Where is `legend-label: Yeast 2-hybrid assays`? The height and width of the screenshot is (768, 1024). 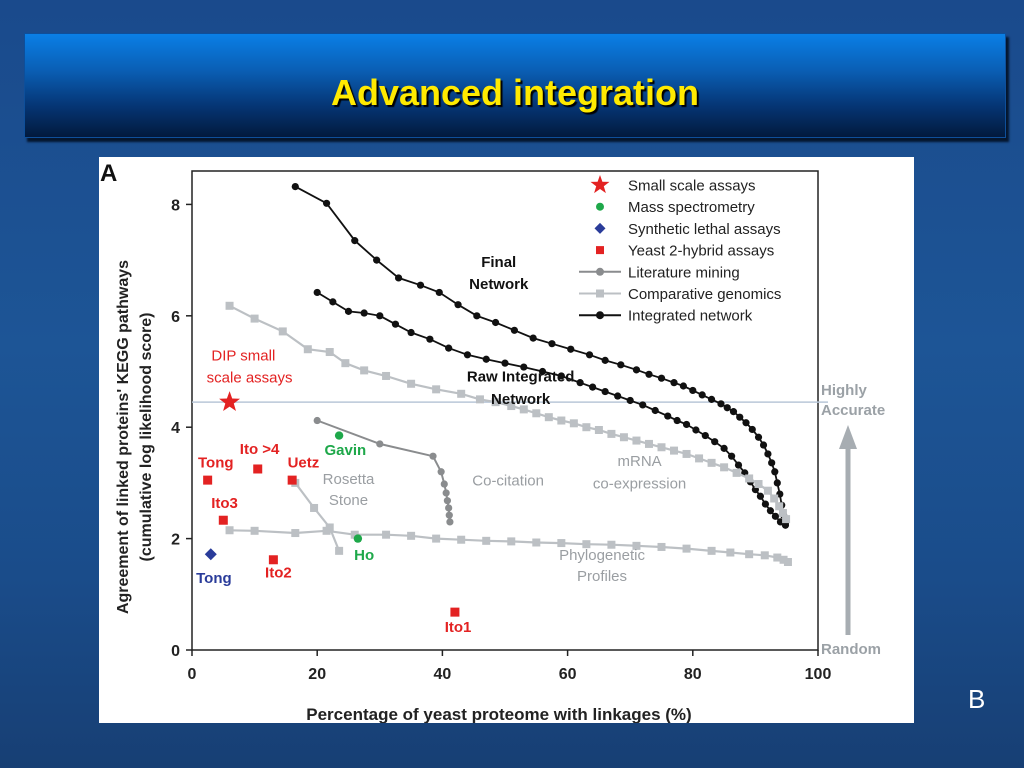 legend-label: Yeast 2-hybrid assays is located at coordinates (701, 251).